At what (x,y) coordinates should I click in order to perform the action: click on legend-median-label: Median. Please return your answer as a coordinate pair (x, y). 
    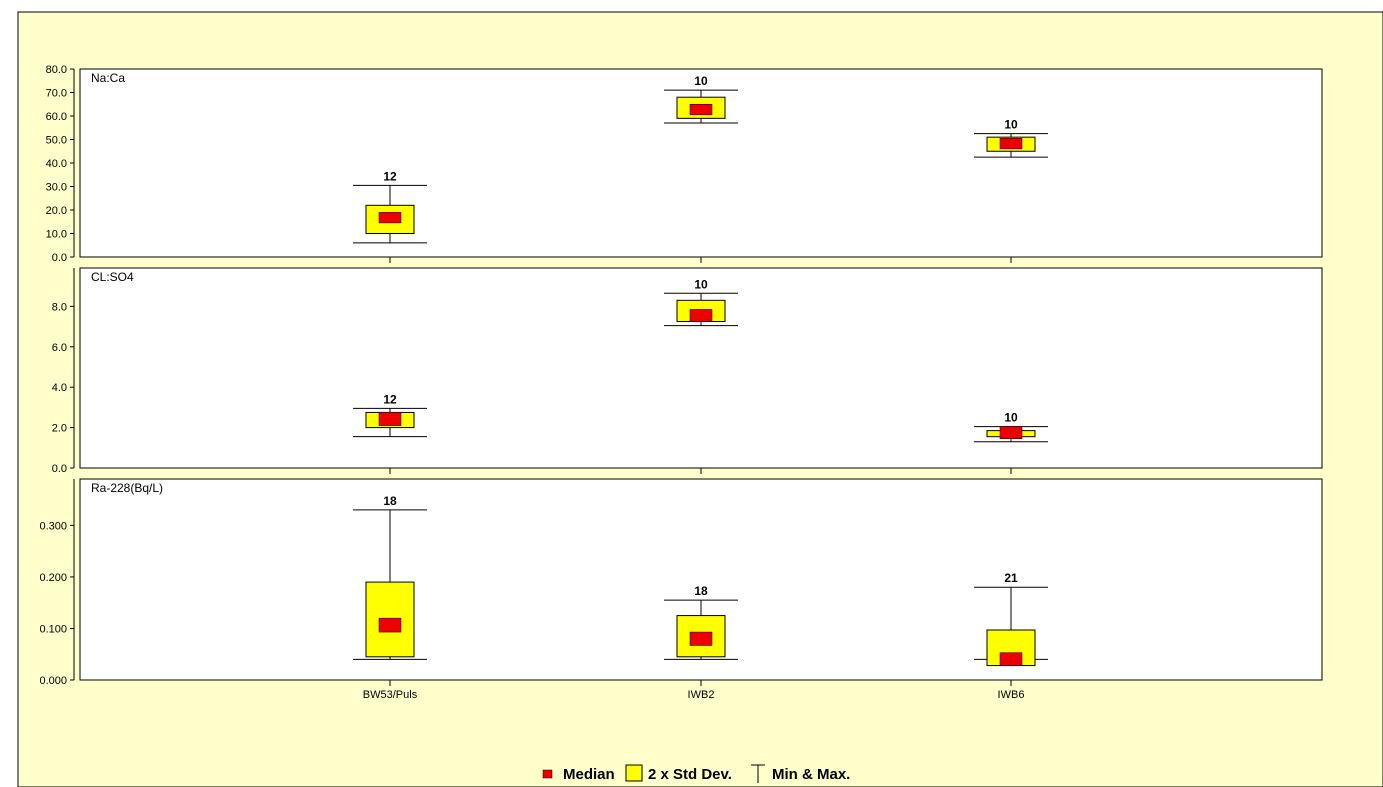
    Looking at the image, I should click on (589, 774).